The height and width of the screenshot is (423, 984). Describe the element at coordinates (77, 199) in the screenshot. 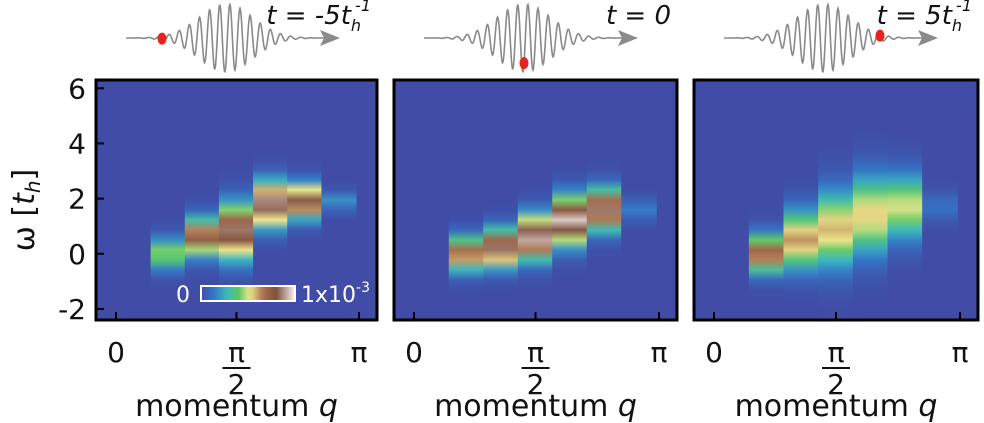

I see `y-tick-label: 2` at that location.